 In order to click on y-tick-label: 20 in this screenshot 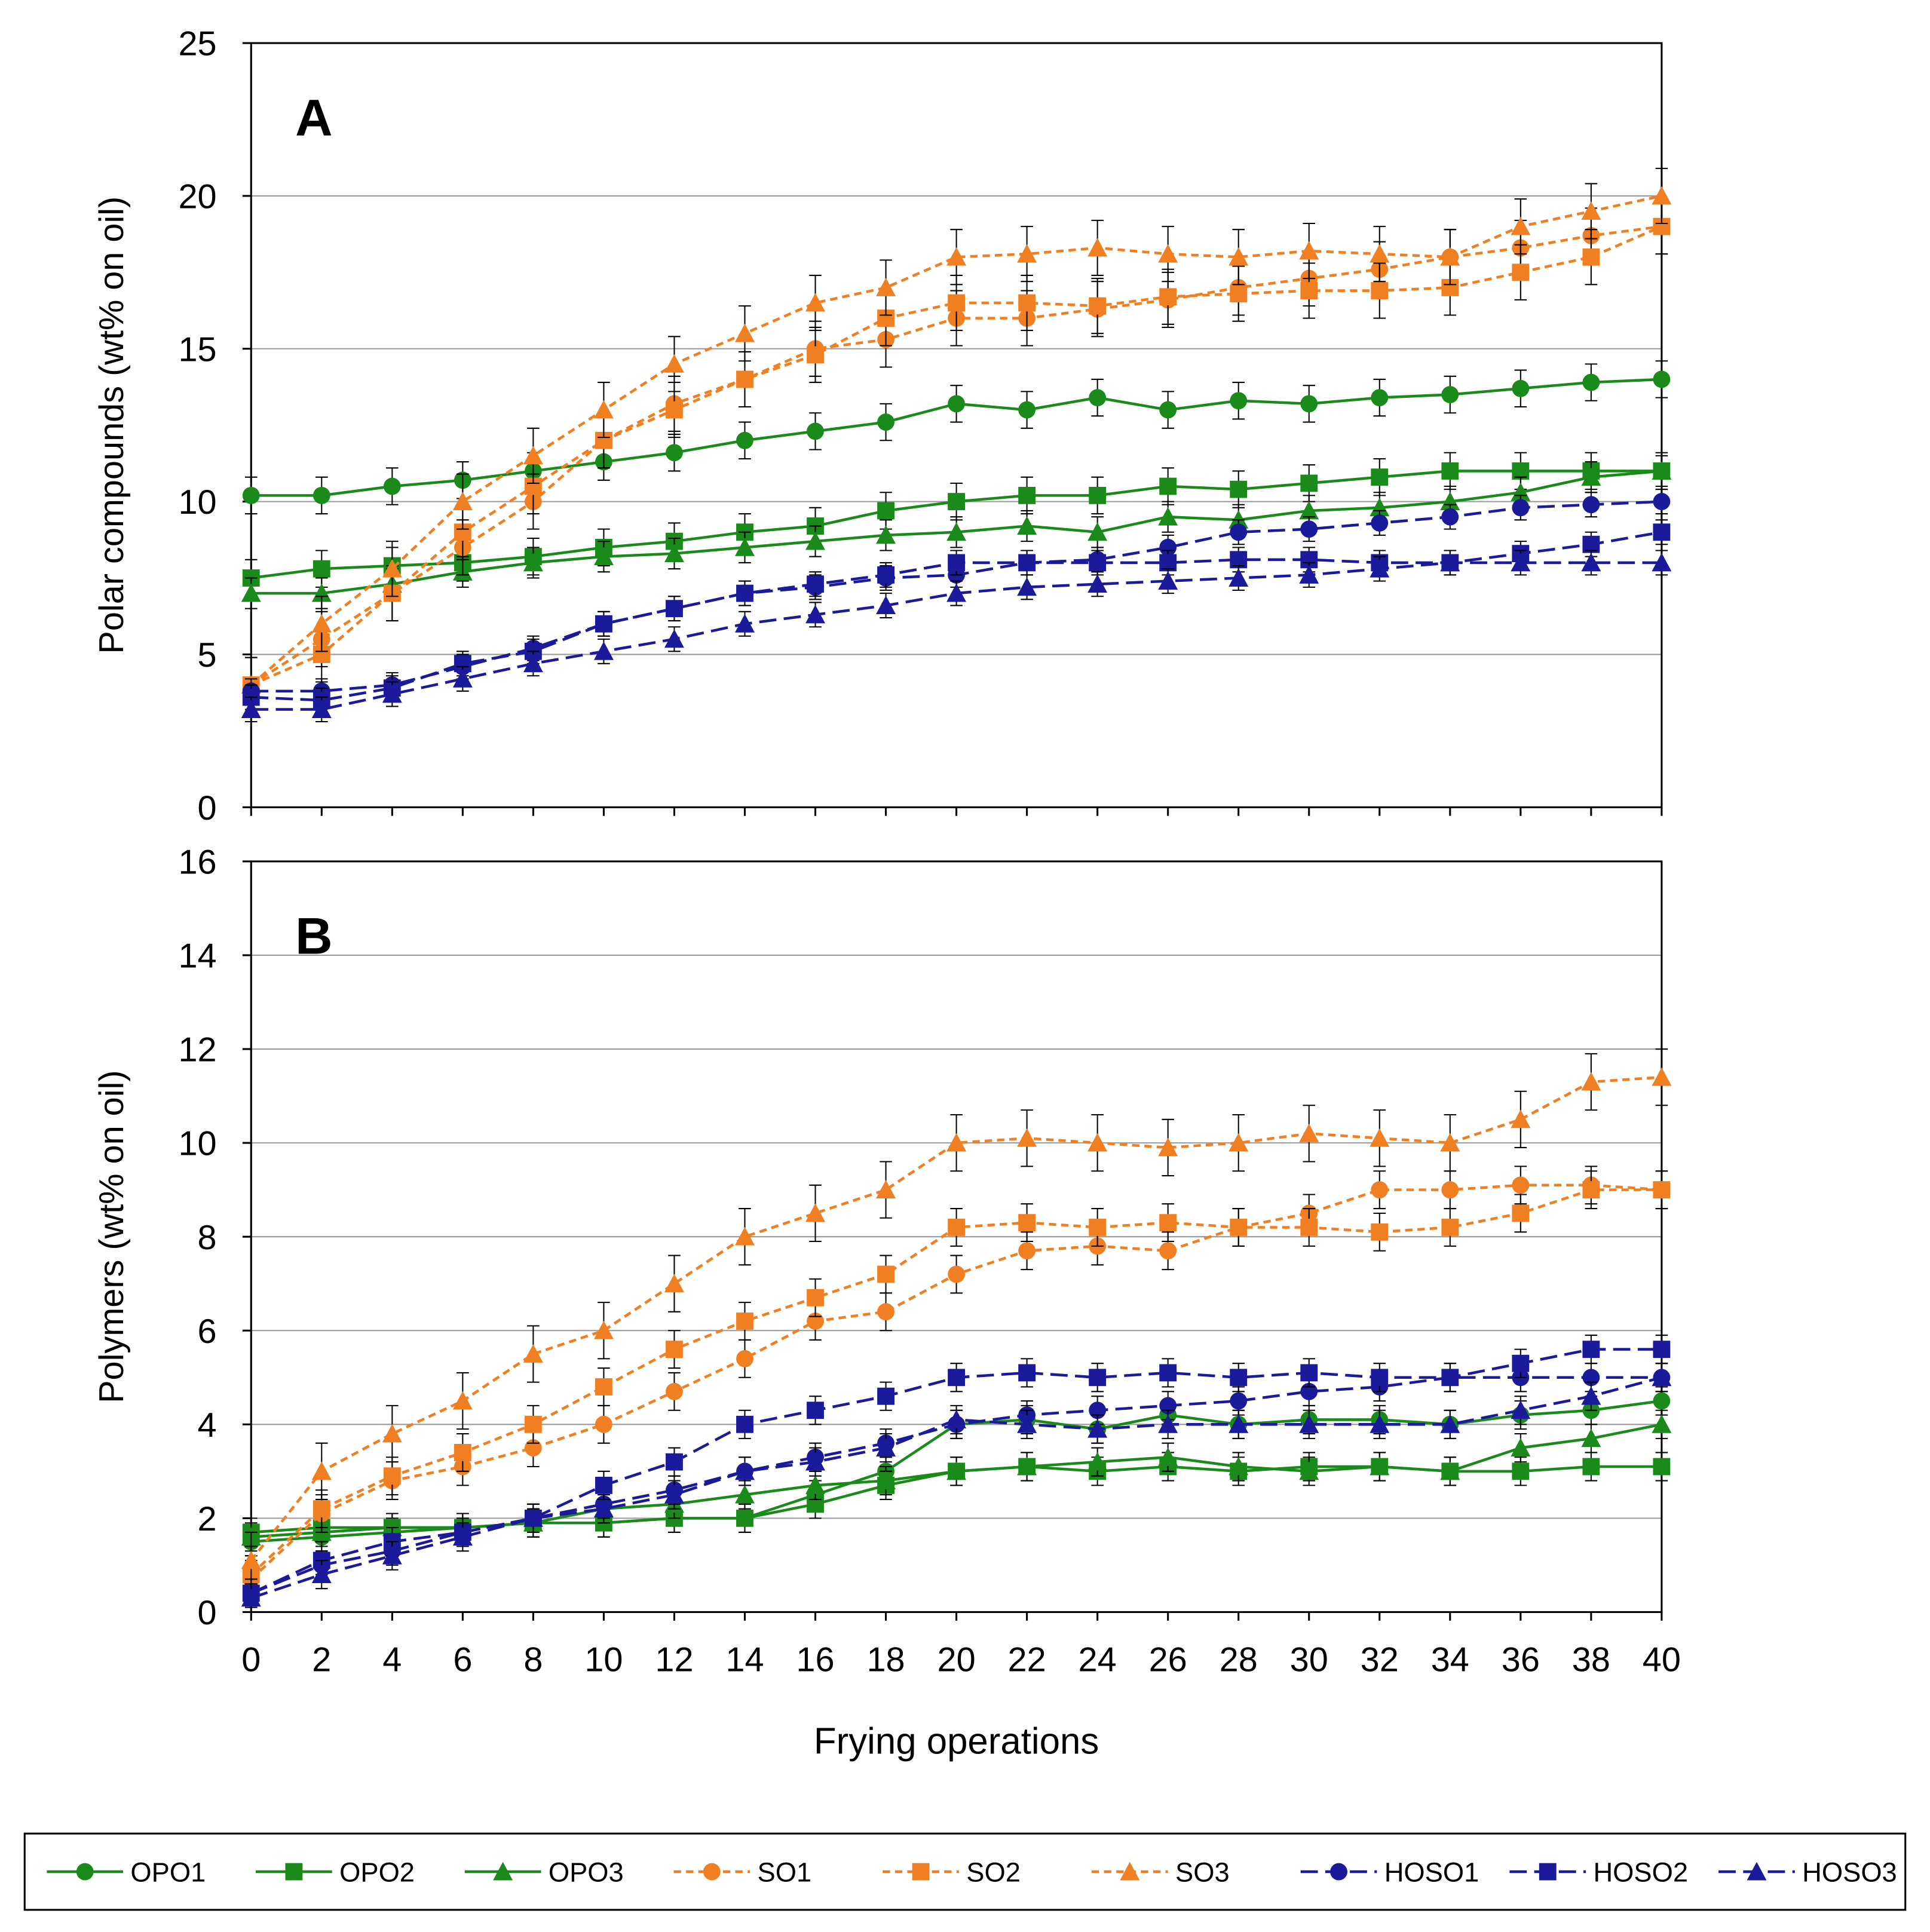, I will do `click(197, 197)`.